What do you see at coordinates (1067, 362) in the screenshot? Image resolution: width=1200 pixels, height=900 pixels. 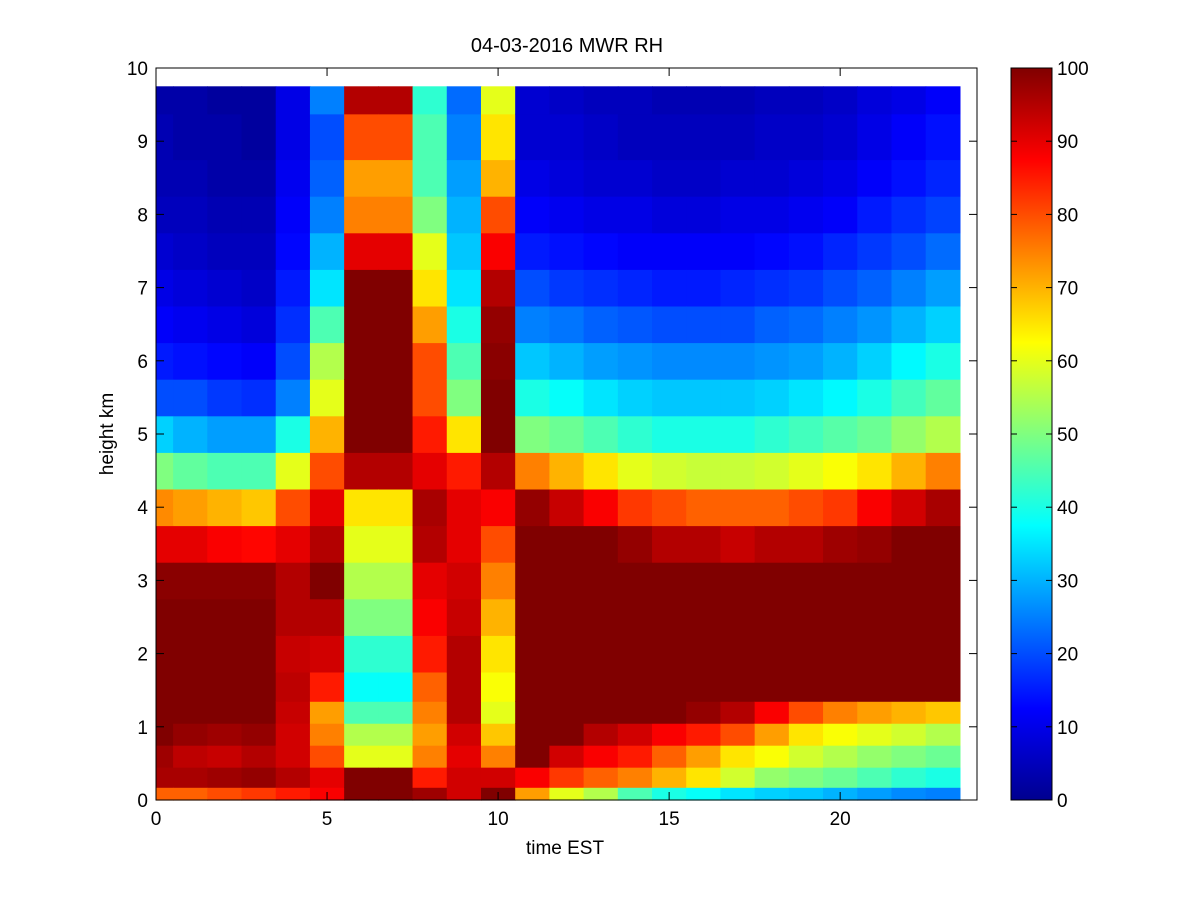 I see `colorbar-tick-label: 60` at bounding box center [1067, 362].